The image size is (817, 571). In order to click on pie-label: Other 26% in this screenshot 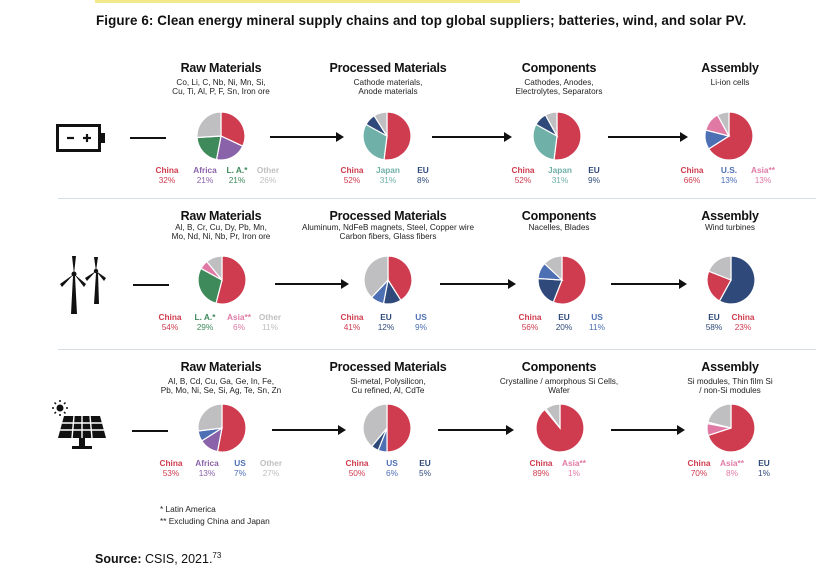, I will do `click(268, 175)`.